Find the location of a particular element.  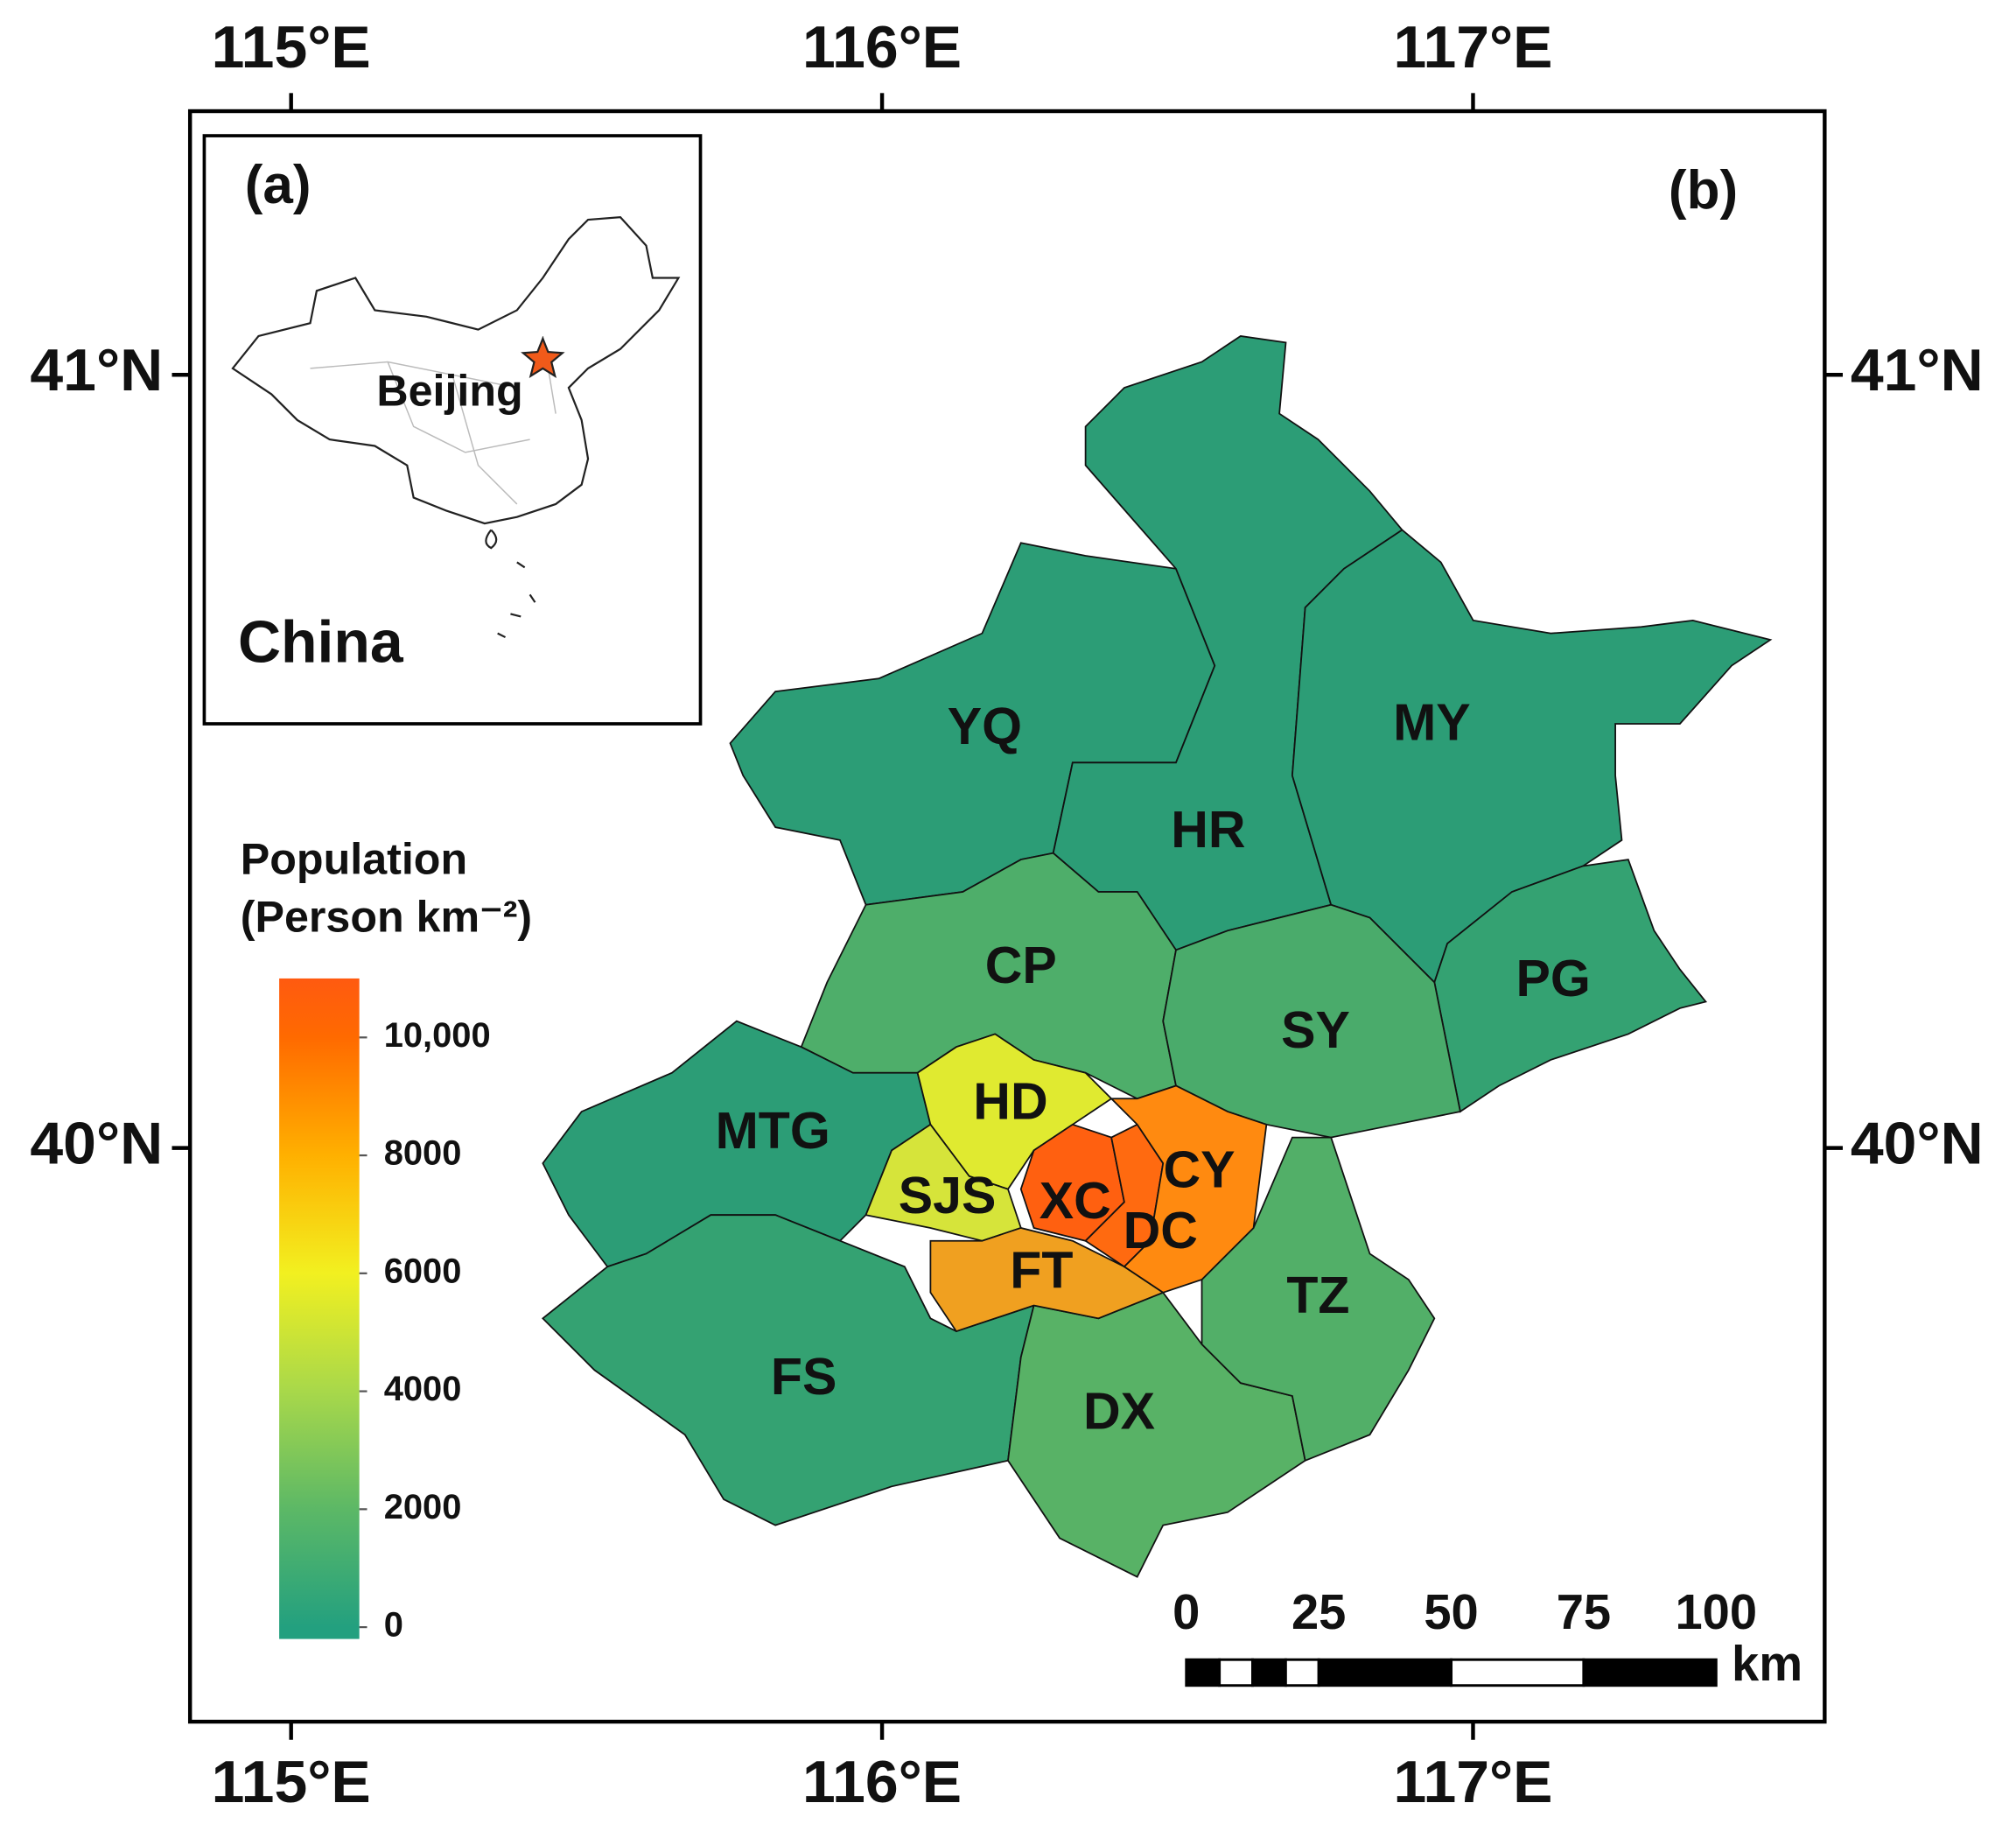

district-label: MTG is located at coordinates (773, 1131).